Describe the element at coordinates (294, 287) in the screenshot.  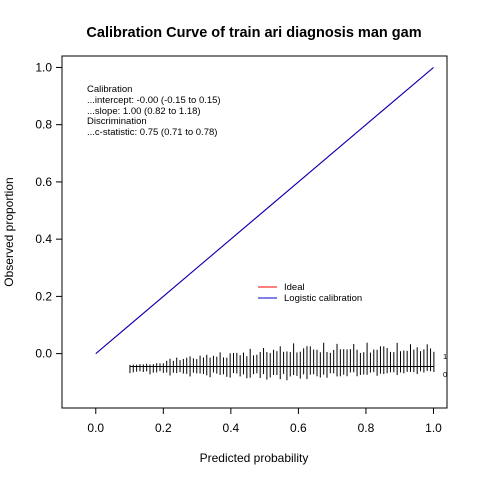
I see `legend-label-ideal: Ideal` at that location.